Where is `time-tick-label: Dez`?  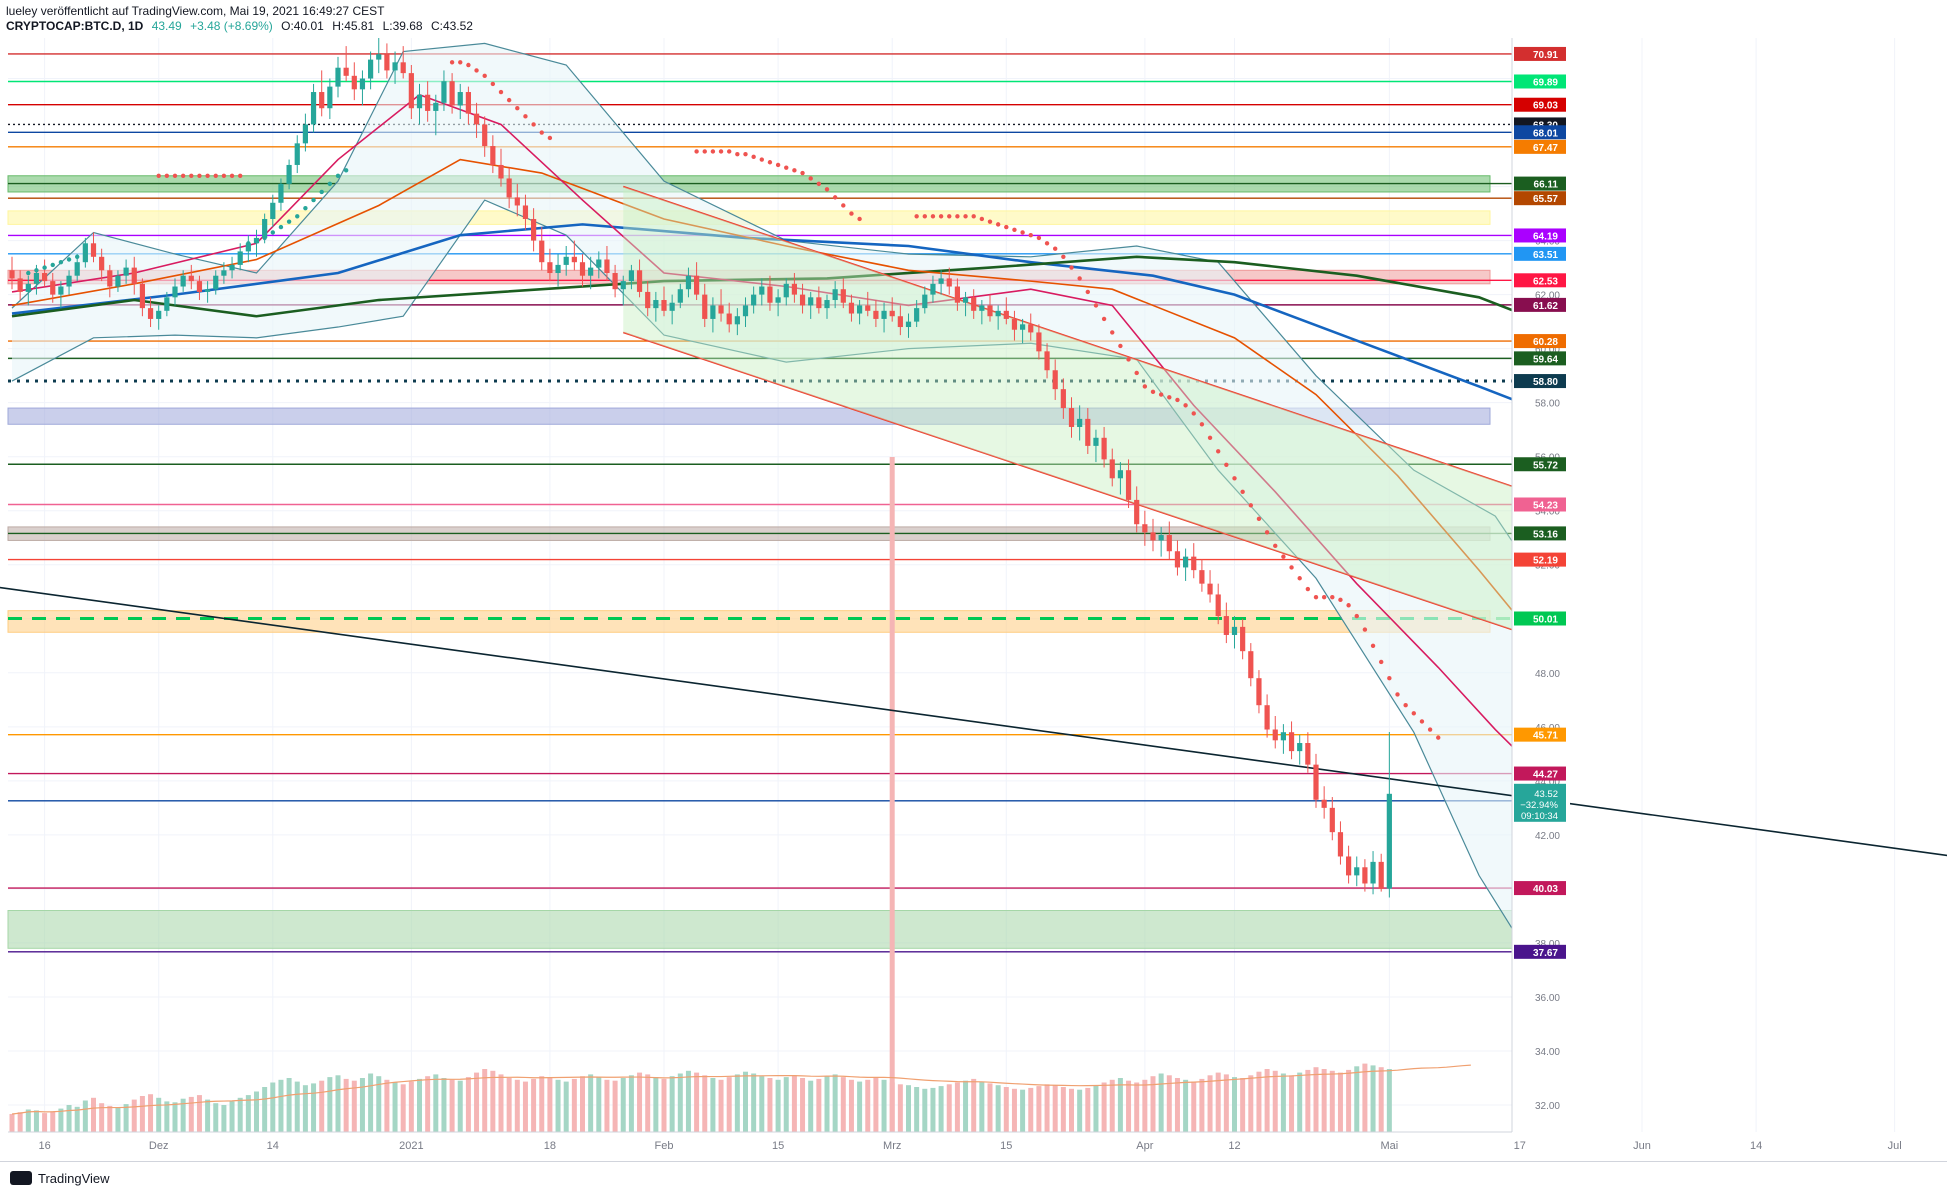 time-tick-label: Dez is located at coordinates (159, 1146).